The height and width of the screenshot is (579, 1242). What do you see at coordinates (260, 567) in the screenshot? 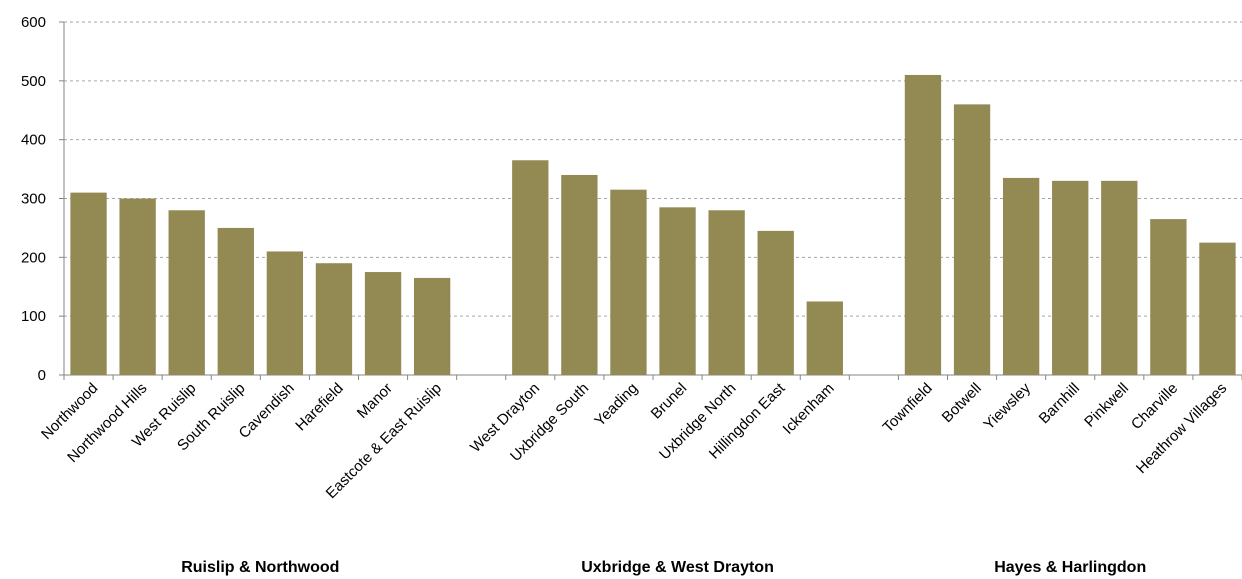
I see `group-label: Ruislip & Northwood` at bounding box center [260, 567].